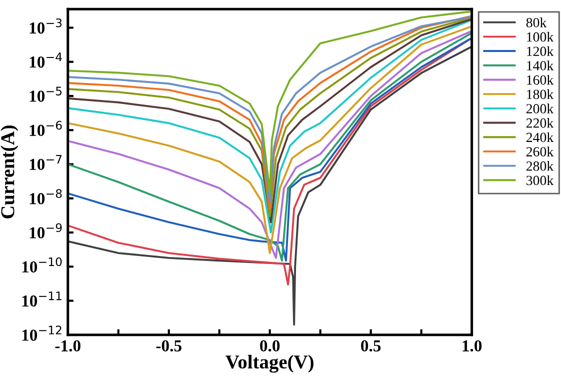  I want to click on legend-label: 100k, so click(540, 37).